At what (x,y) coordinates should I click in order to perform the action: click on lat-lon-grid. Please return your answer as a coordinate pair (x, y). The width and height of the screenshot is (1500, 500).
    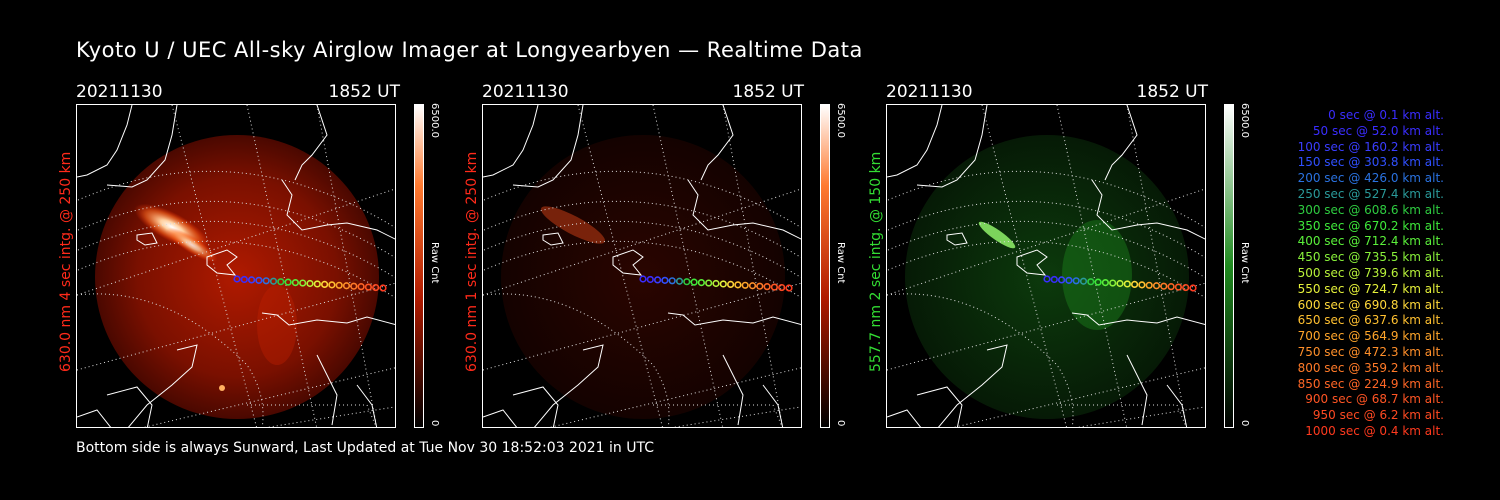
    Looking at the image, I should click on (1046, 266).